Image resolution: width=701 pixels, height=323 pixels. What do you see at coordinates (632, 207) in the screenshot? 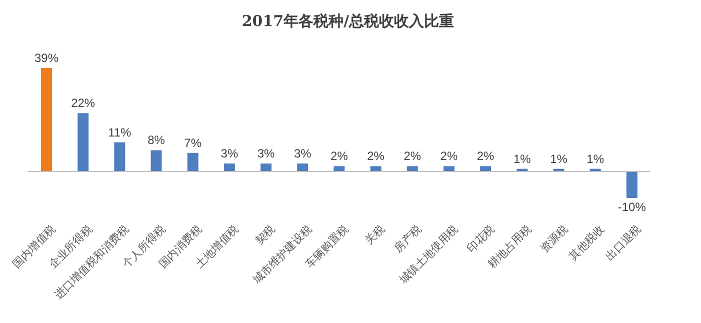
I see `data-label: -10%` at bounding box center [632, 207].